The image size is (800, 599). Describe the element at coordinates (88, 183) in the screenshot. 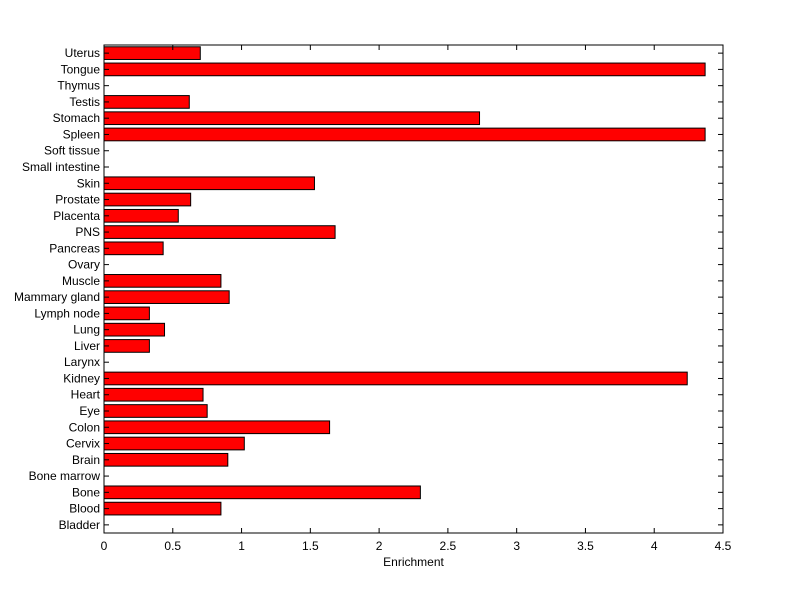

I see `y-tick-label: Skin` at that location.